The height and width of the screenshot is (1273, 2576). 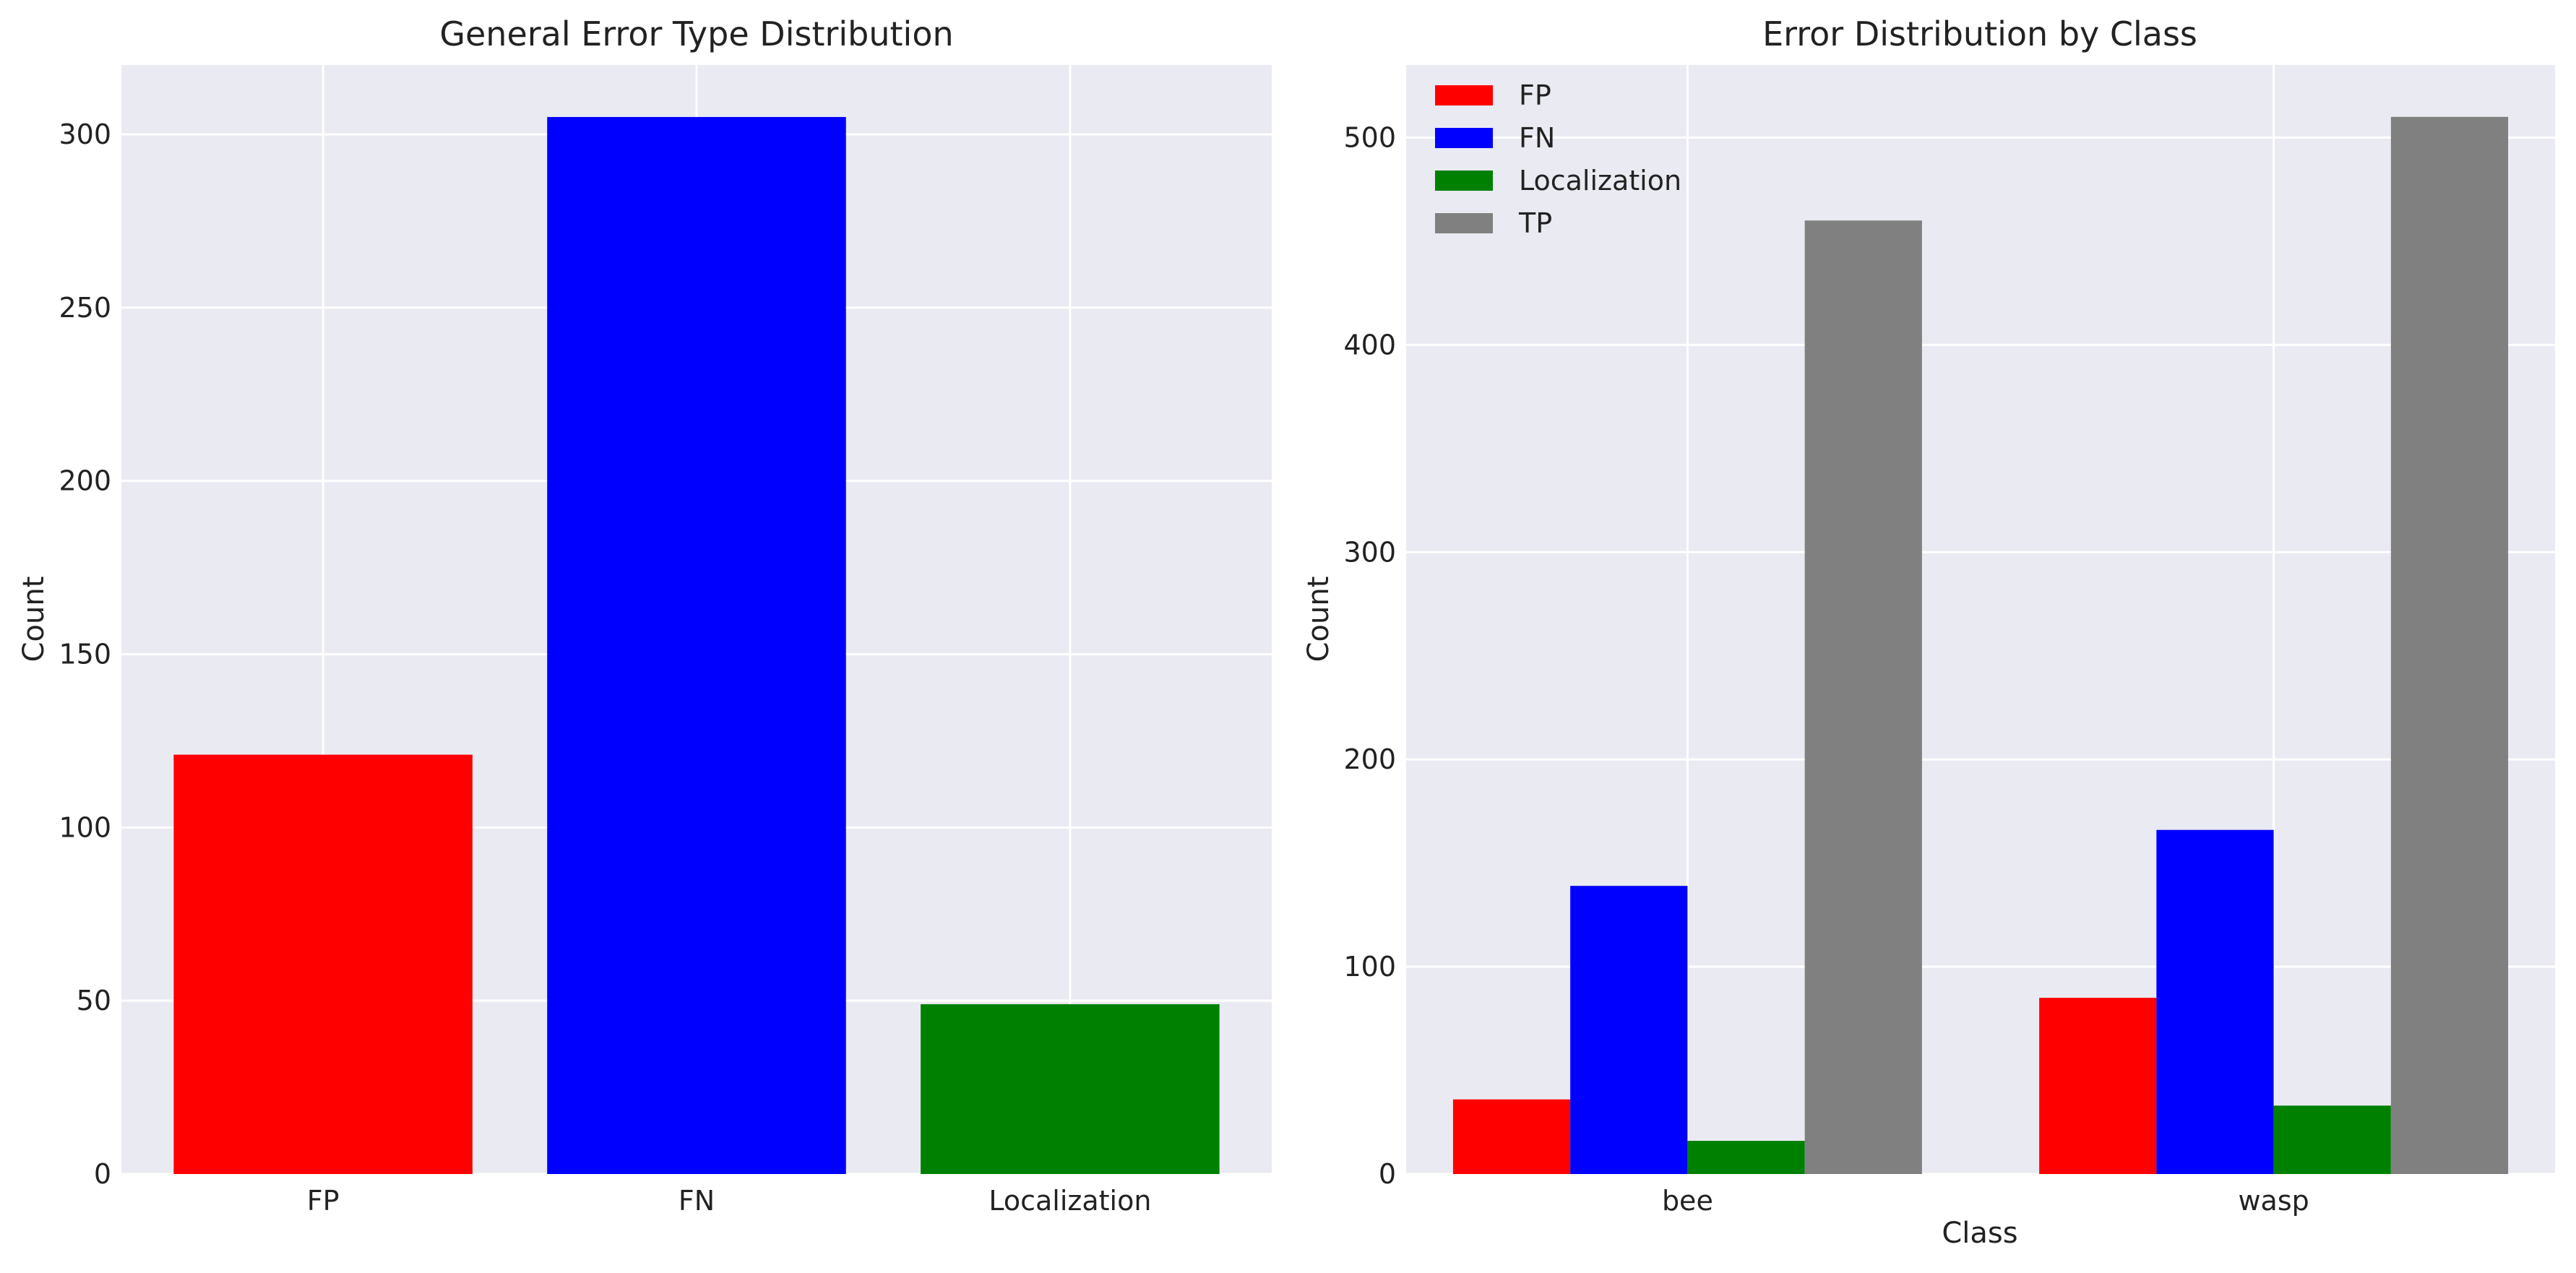 I want to click on legend-swatch-tp, so click(x=1464, y=223).